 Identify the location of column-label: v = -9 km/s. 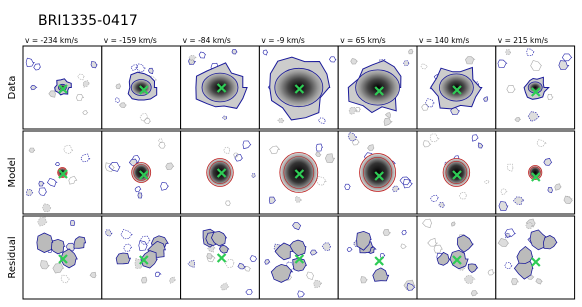
(283, 40).